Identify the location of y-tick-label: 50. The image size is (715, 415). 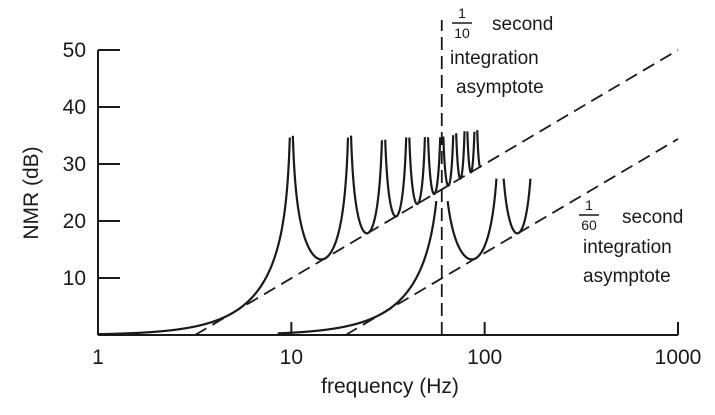
(74, 50).